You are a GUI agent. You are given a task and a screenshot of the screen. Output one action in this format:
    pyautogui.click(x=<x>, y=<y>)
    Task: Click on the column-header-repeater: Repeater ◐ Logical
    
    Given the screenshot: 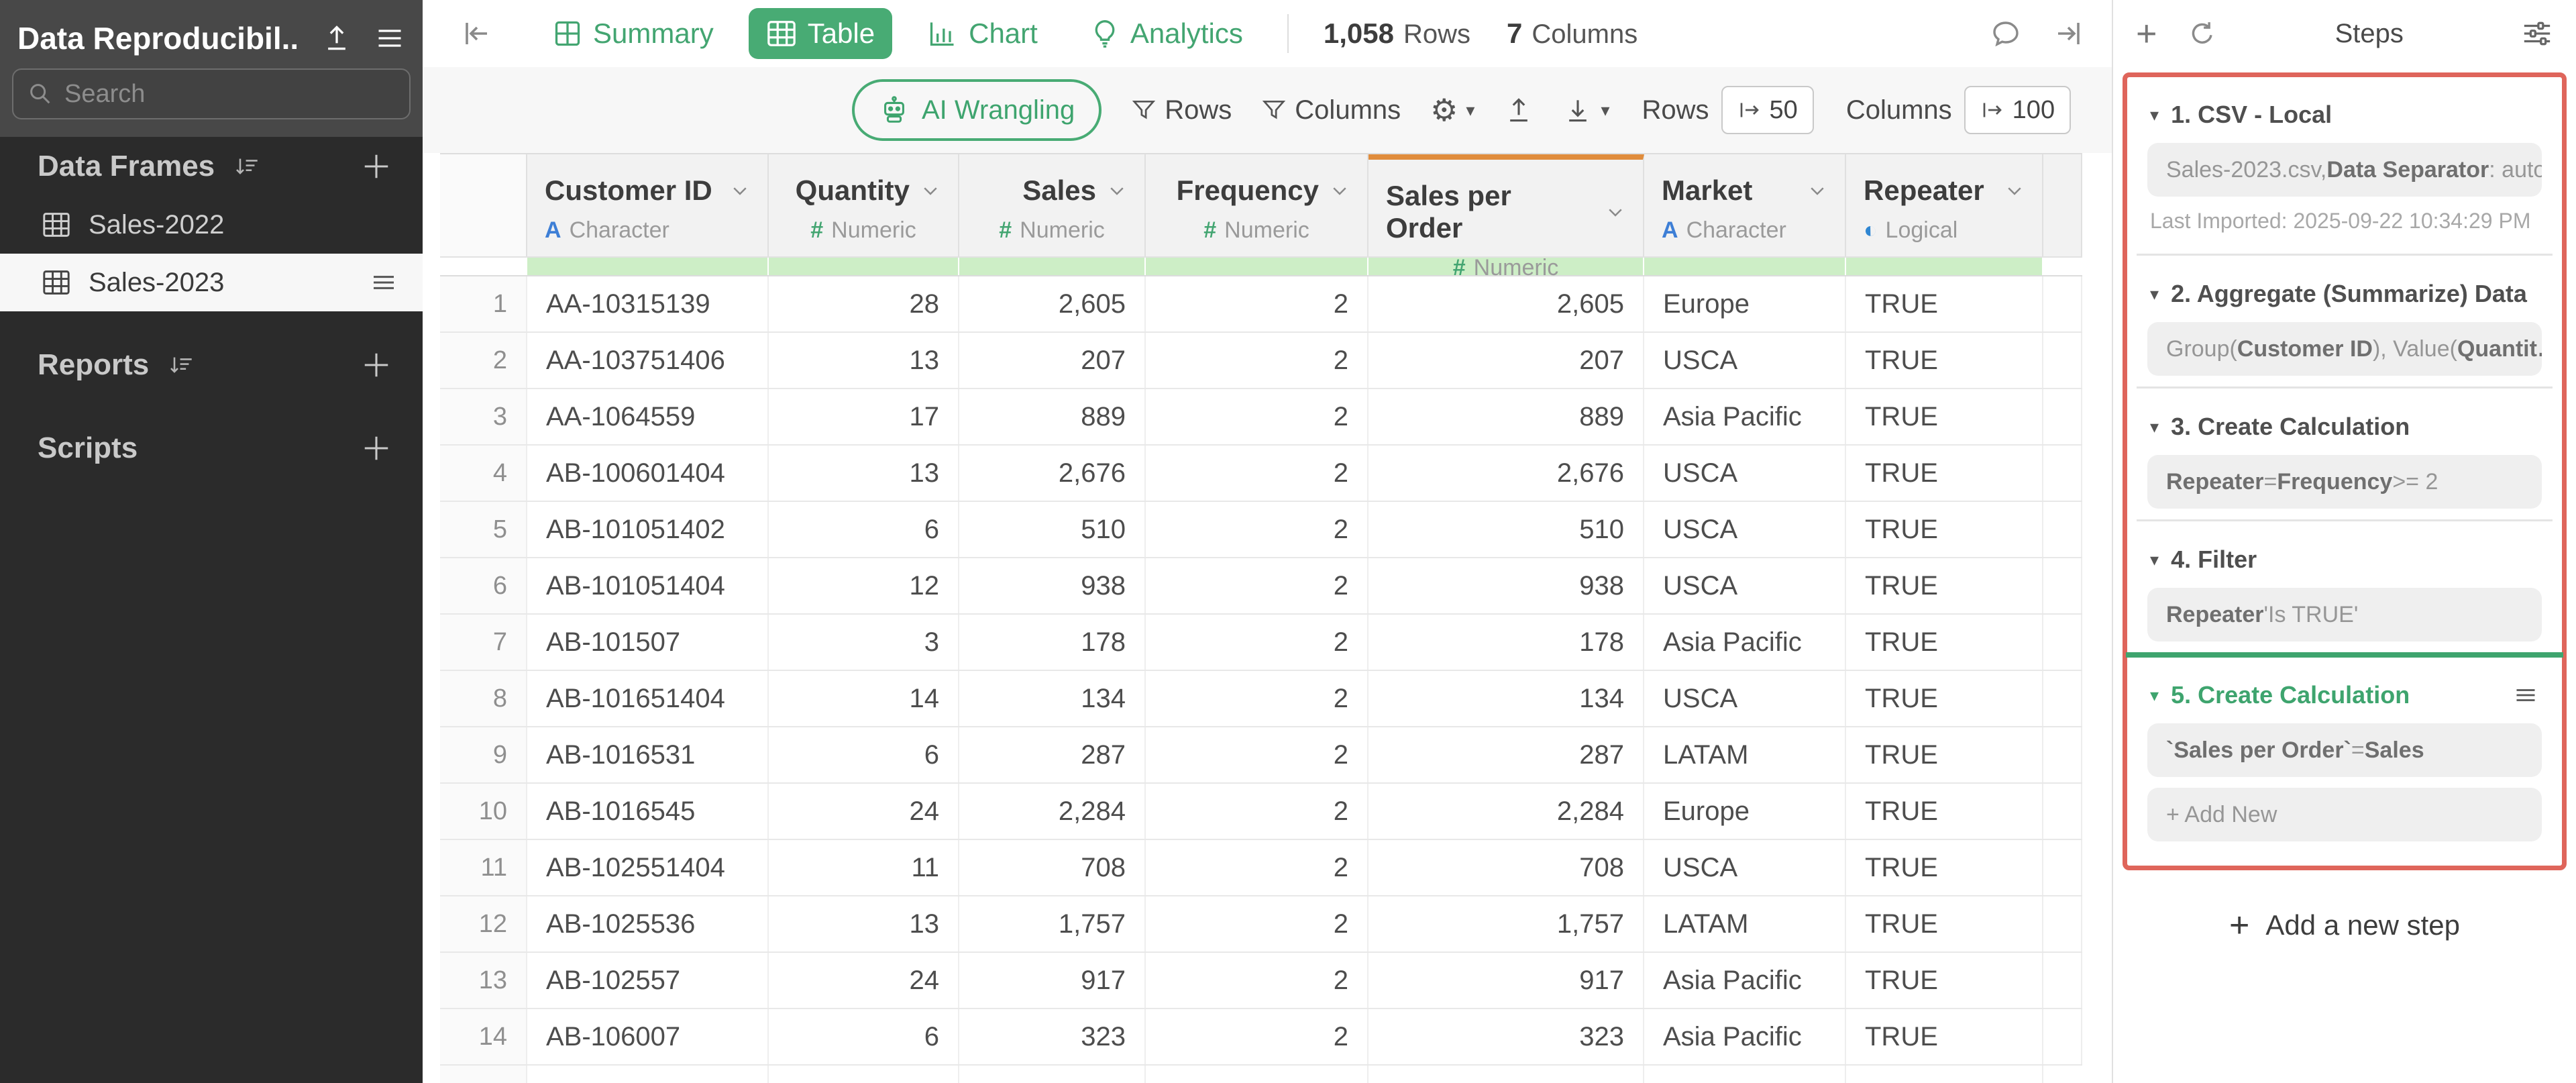 What is the action you would take?
    pyautogui.click(x=1944, y=205)
    